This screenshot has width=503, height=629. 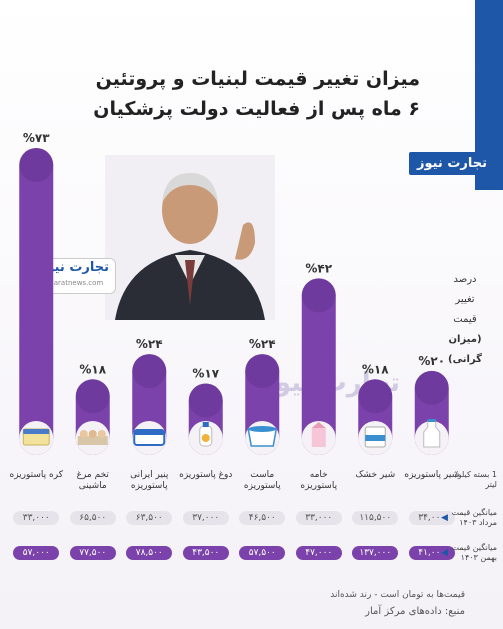 What do you see at coordinates (474, 552) in the screenshot?
I see `row-label-after: میانگین قیمت بهمن ۱۴۰۳` at bounding box center [474, 552].